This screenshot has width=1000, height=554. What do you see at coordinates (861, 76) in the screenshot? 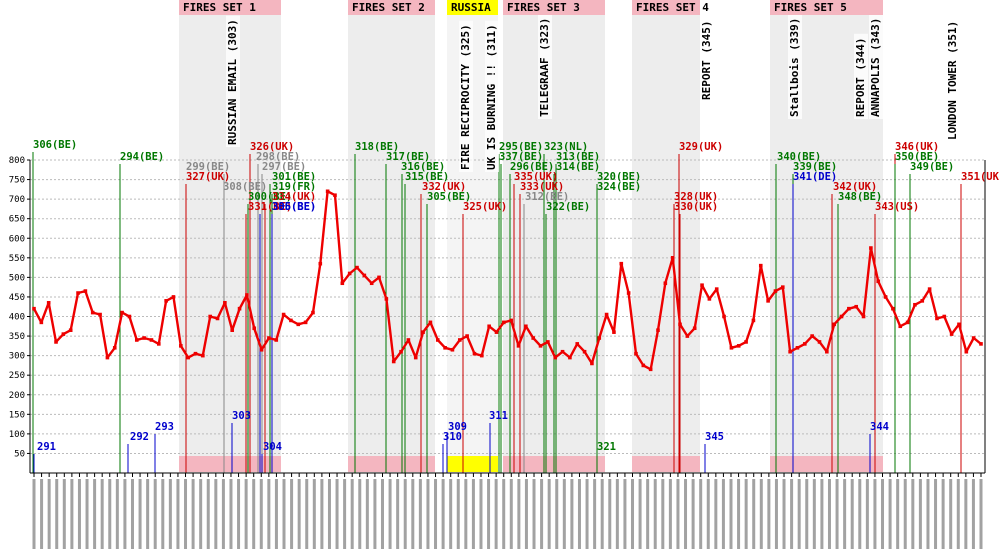
I see `vertical-title-7: REPORT (344)` at bounding box center [861, 76].